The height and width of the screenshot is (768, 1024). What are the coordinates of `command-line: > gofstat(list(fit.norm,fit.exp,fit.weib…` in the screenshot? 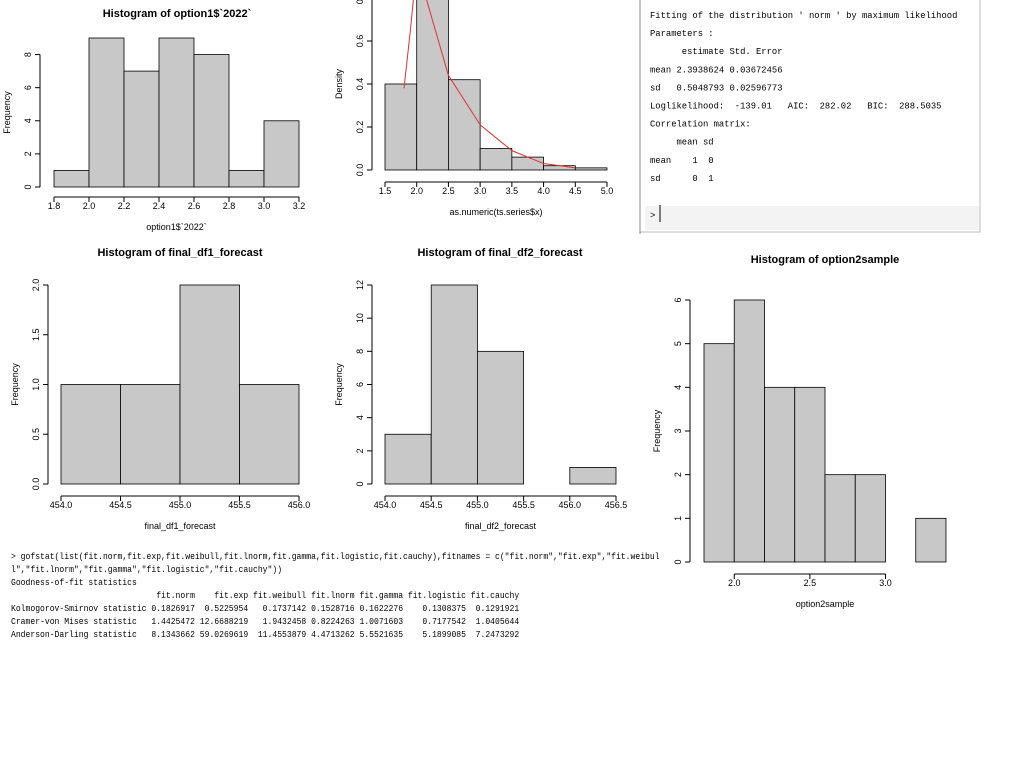 It's located at (335, 557).